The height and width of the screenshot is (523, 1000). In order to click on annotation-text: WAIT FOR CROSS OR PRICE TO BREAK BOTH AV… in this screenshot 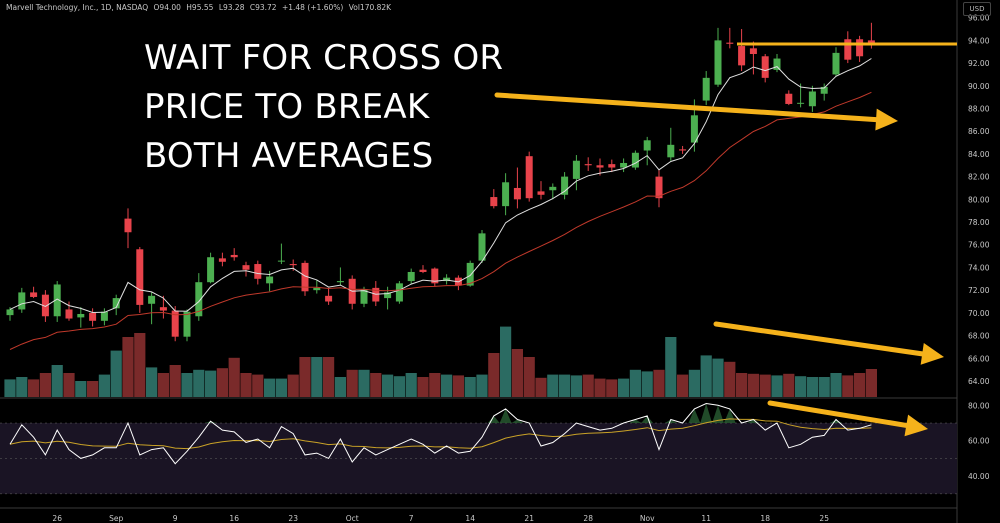, I will do `click(323, 107)`.